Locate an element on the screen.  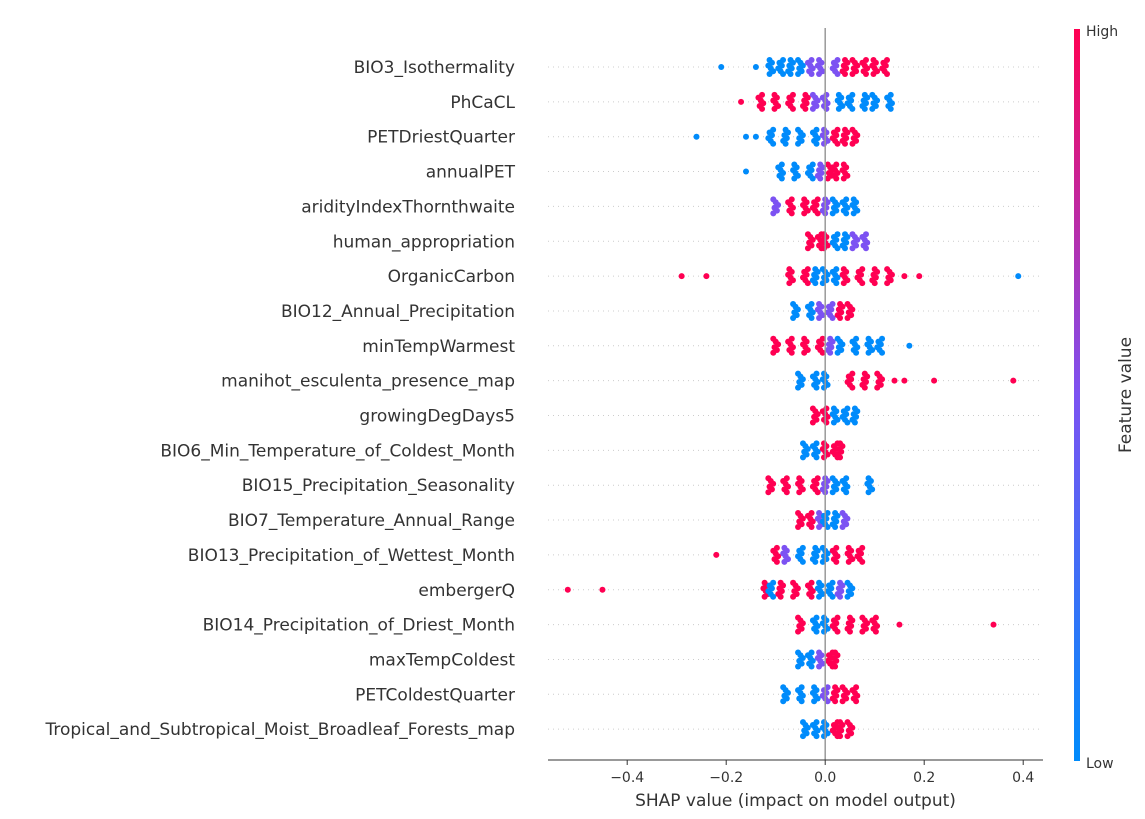
colorbar-high-label: High is located at coordinates (1102, 32).